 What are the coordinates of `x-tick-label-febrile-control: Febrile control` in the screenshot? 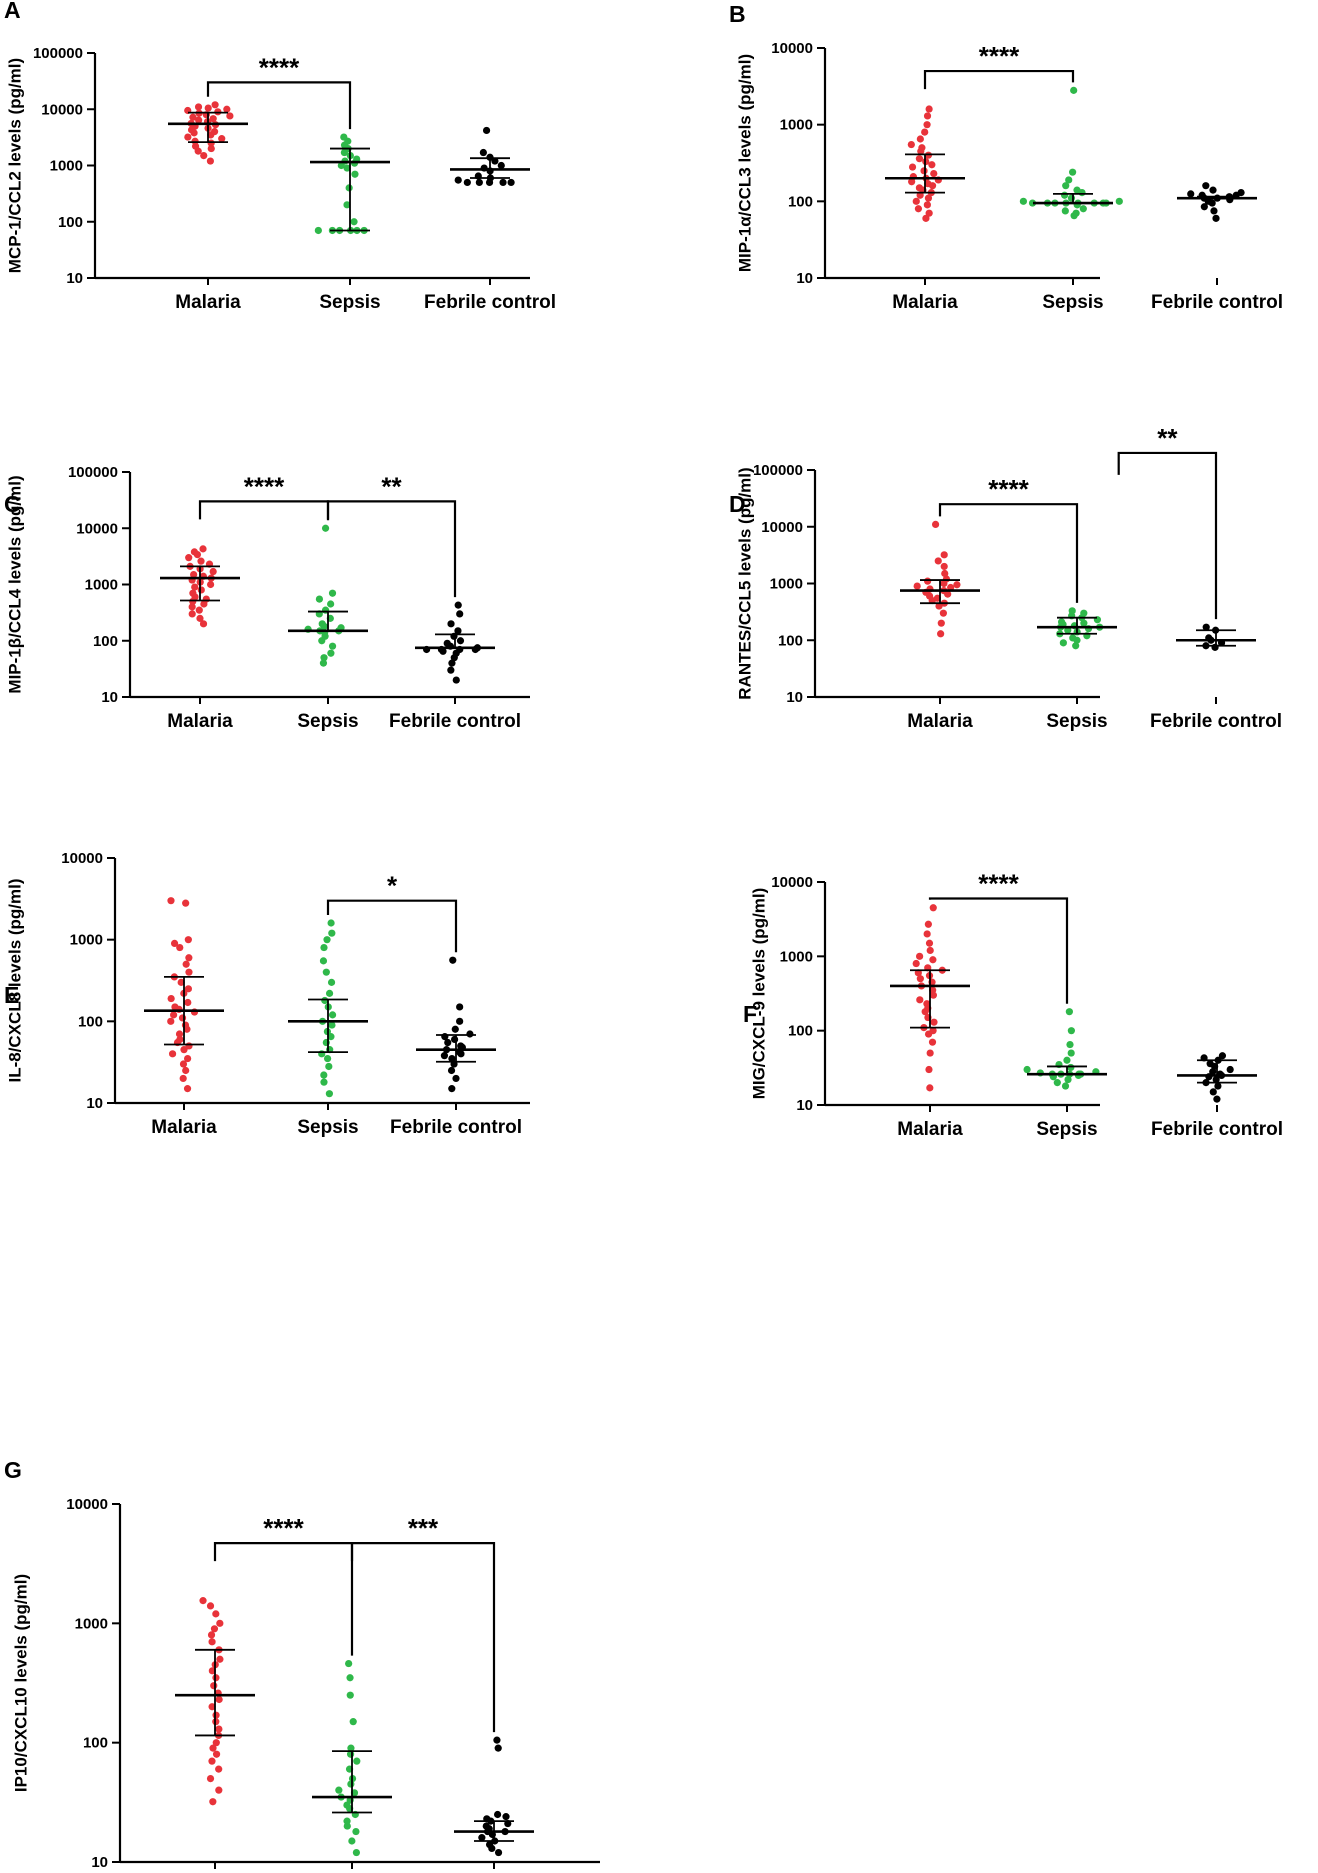 It's located at (1217, 1129).